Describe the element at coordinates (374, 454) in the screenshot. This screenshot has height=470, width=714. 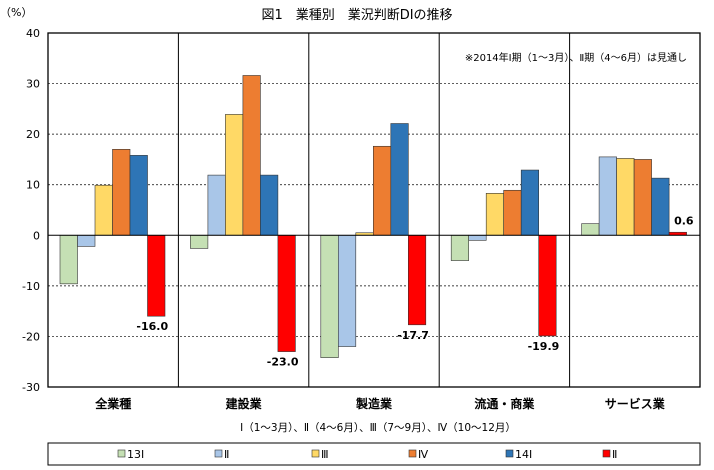
I see `legend` at that location.